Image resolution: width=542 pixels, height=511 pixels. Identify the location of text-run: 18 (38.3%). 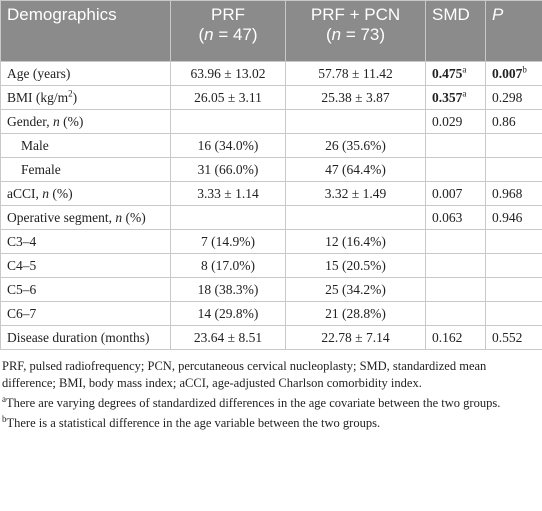
(228, 289).